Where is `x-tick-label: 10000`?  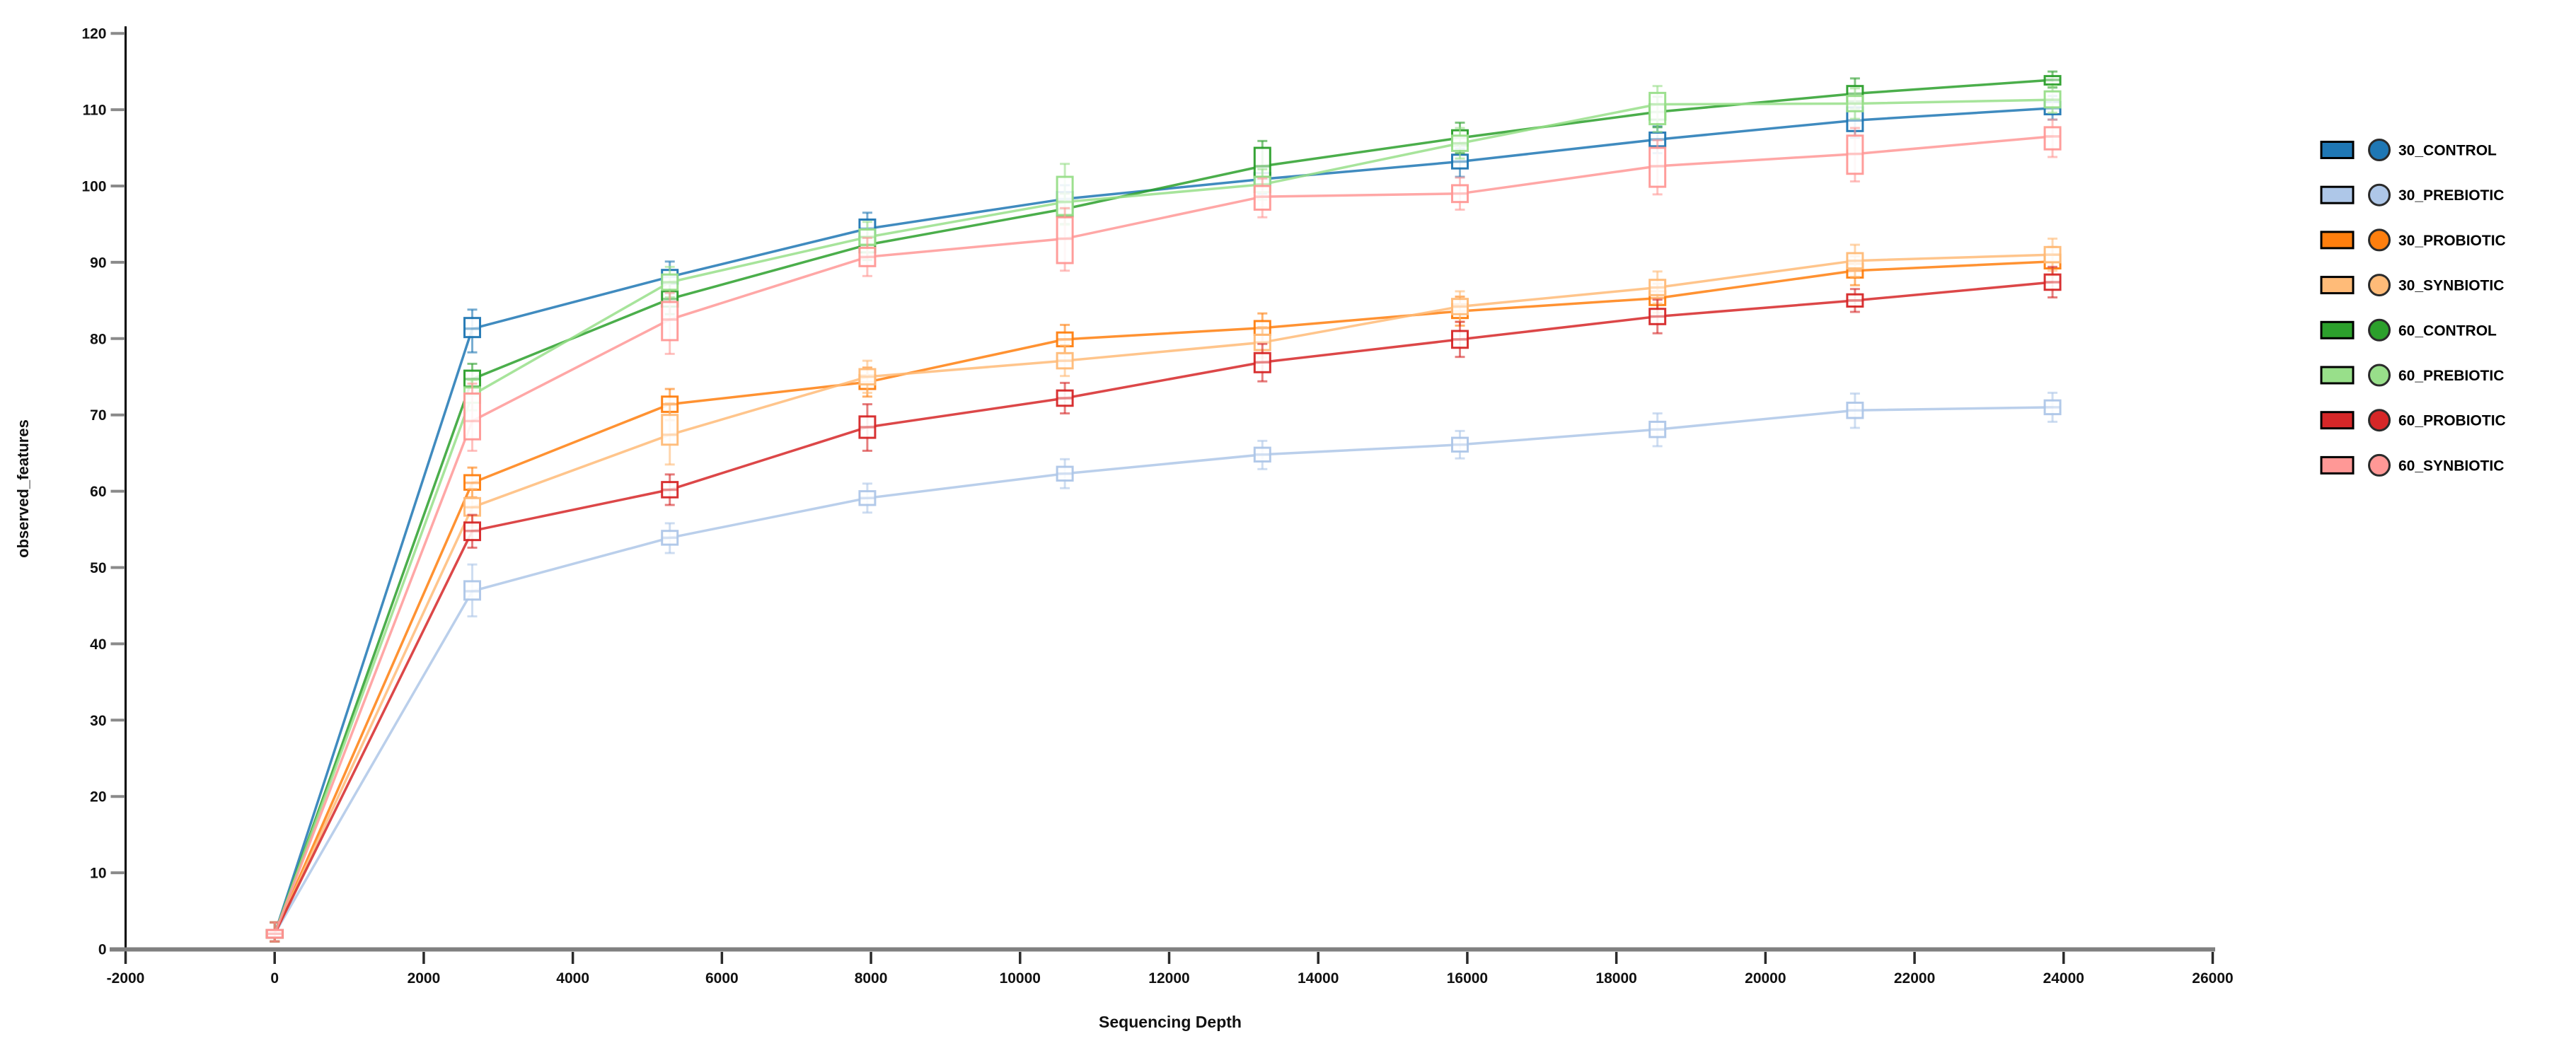
x-tick-label: 10000 is located at coordinates (1020, 978).